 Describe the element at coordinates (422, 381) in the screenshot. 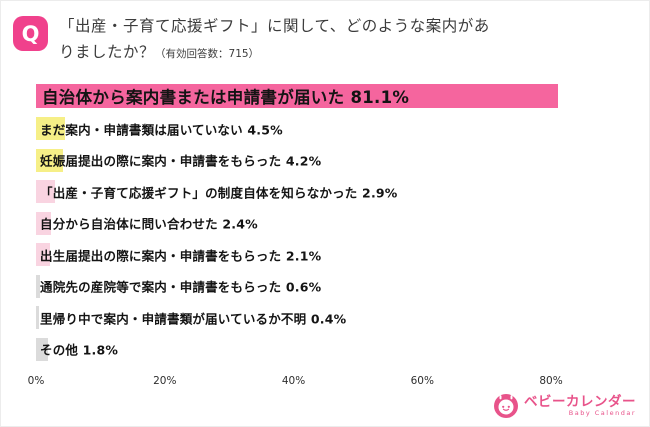

I see `x-axis-tick: 60%` at that location.